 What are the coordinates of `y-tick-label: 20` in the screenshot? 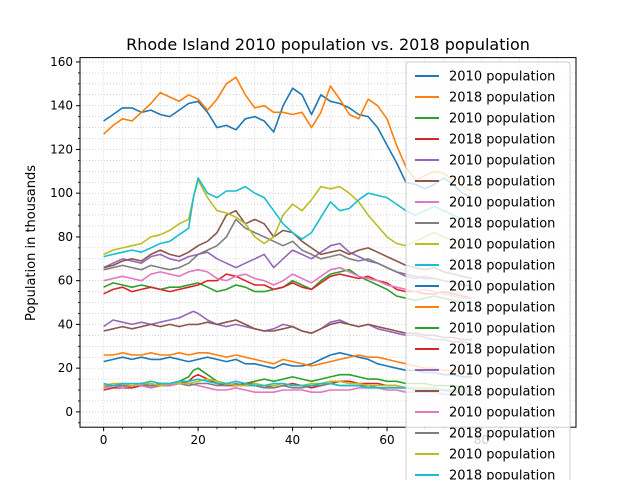 It's located at (65, 368).